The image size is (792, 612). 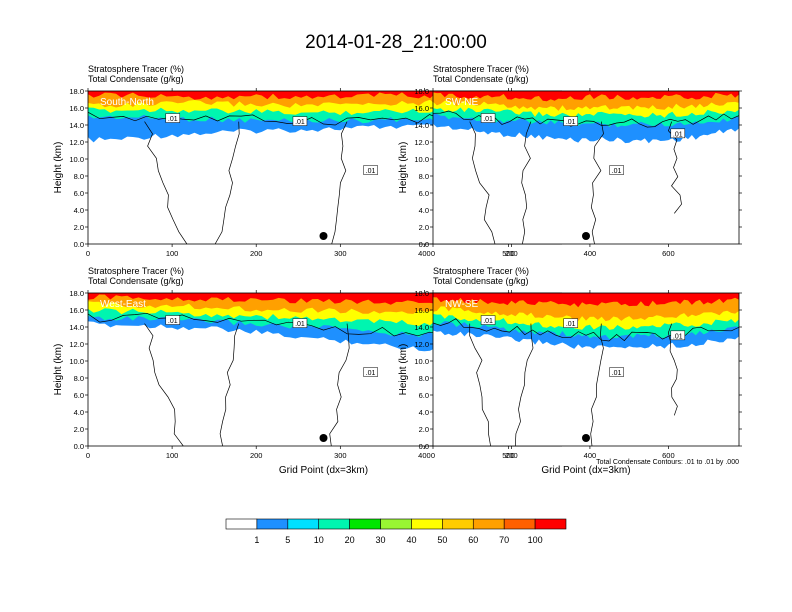 I want to click on x-tick-label: 600, so click(x=668, y=455).